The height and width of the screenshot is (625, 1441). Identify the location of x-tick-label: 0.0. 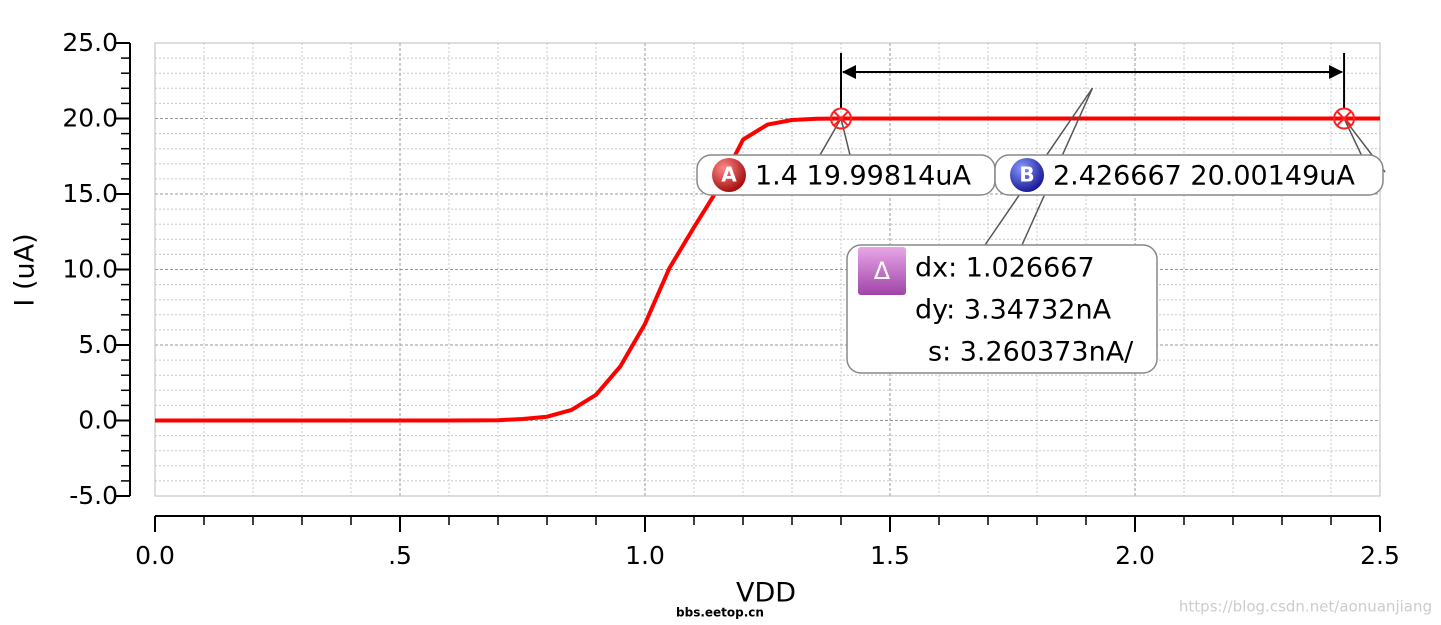
(155, 555).